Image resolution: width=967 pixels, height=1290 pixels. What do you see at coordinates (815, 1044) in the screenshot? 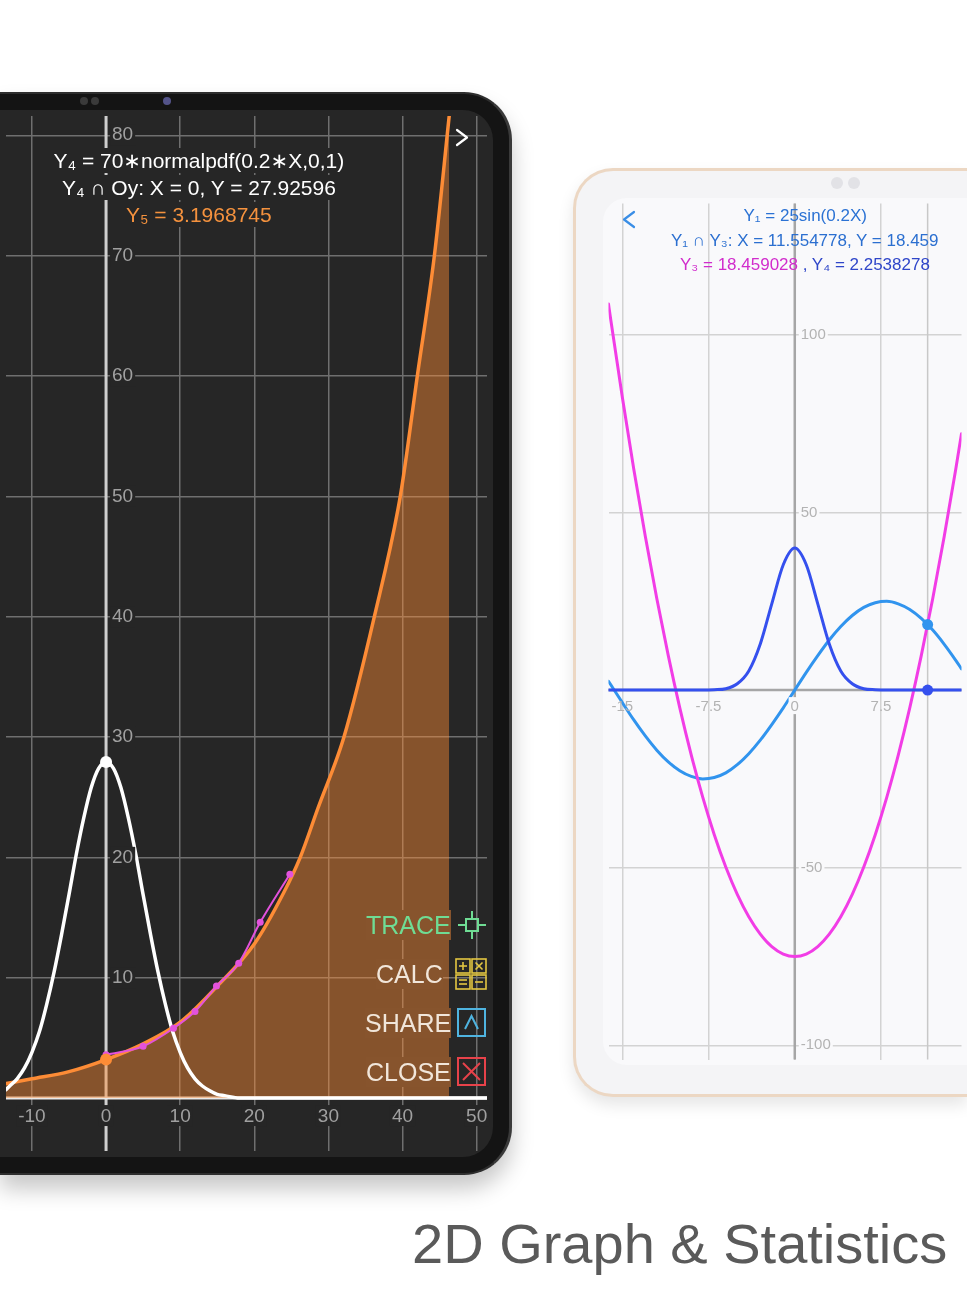
I see `y-tick-label: -100` at bounding box center [815, 1044].